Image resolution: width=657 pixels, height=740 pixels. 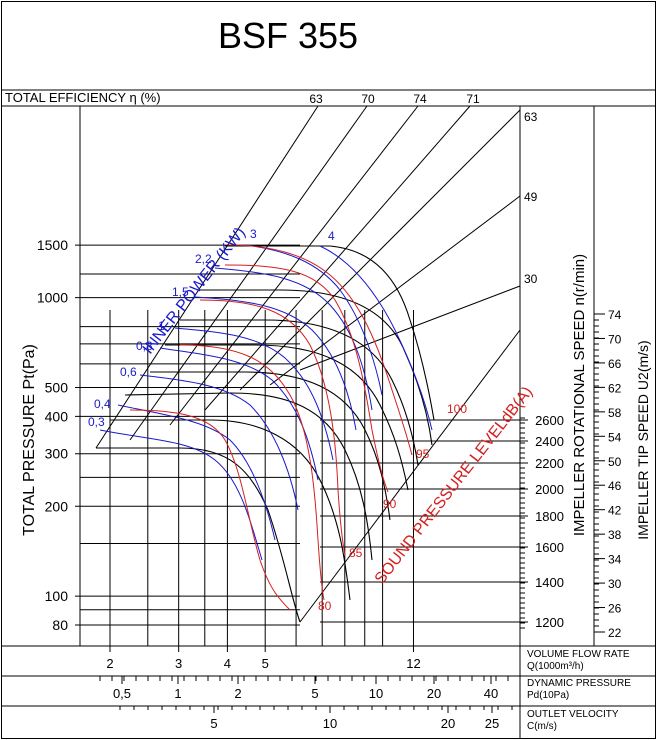 I want to click on sound-label-95: 95, so click(x=423, y=454).